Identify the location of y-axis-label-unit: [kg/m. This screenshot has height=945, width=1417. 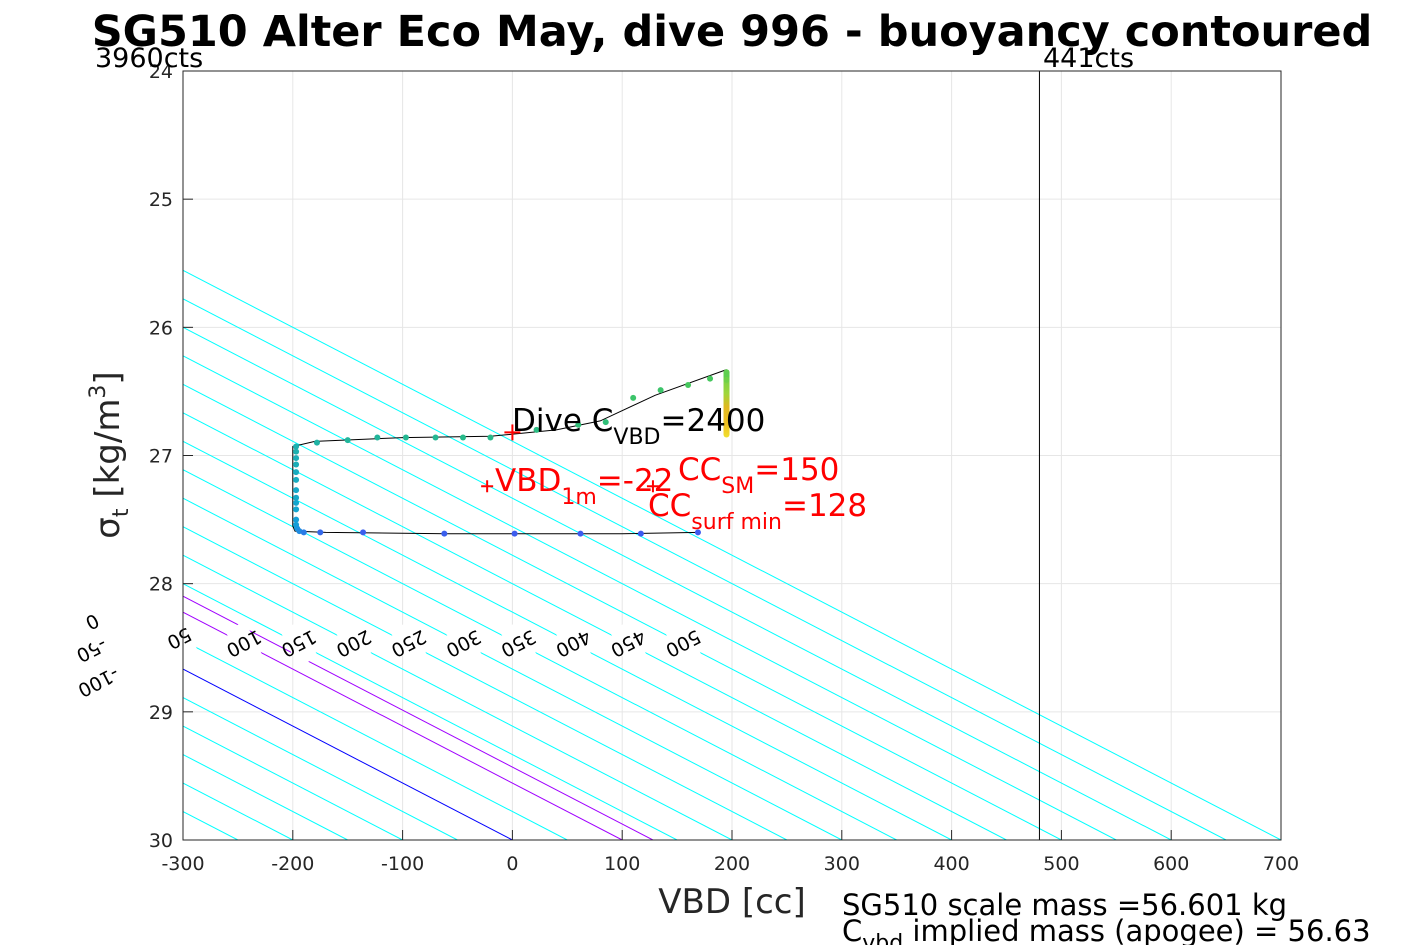
(108, 454).